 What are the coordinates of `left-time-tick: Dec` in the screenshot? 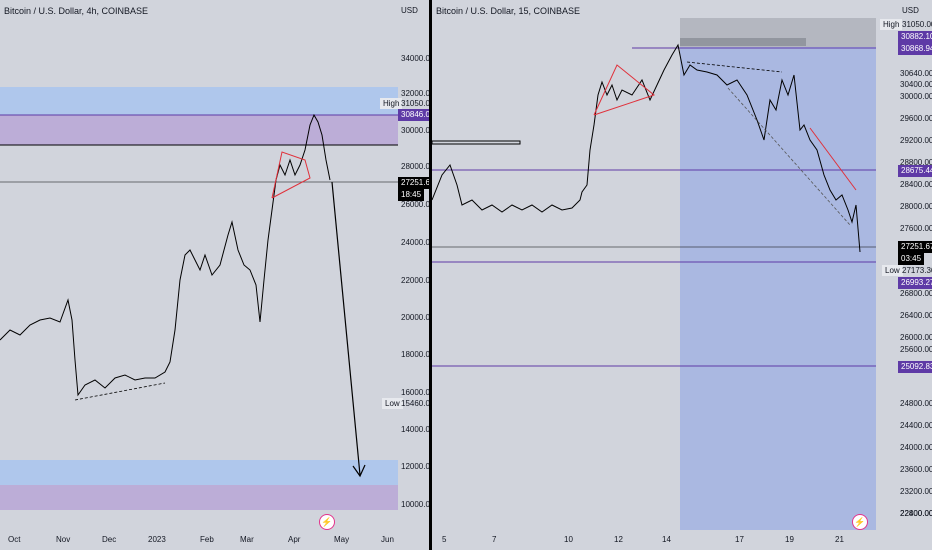 It's located at (109, 539).